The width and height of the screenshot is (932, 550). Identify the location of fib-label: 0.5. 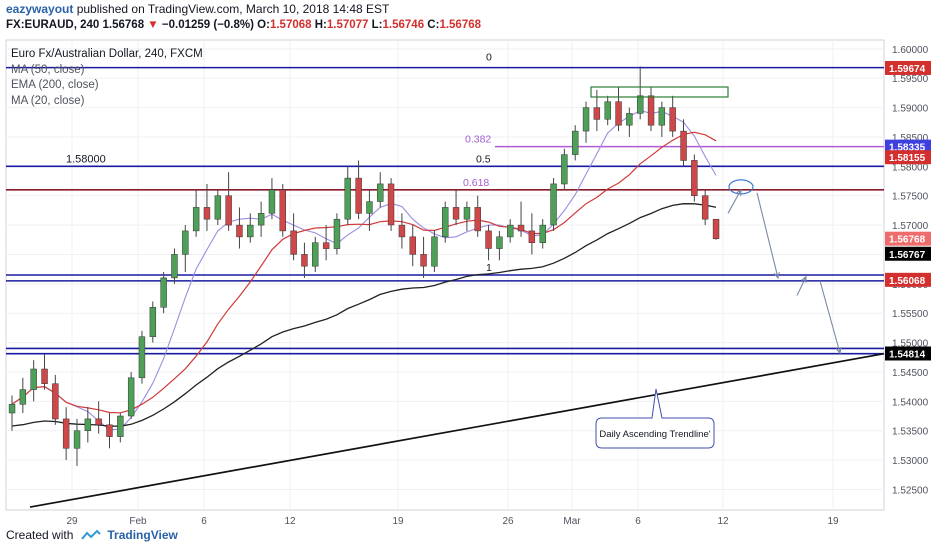
(483, 159).